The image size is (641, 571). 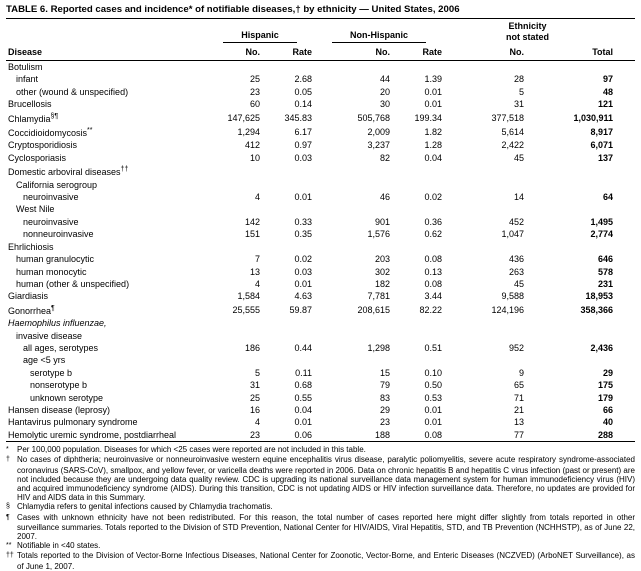 What do you see at coordinates (320, 410) in the screenshot?
I see `table-row: Hansen disease (leprosy) 16 0.04 29 0.01 21 66` at bounding box center [320, 410].